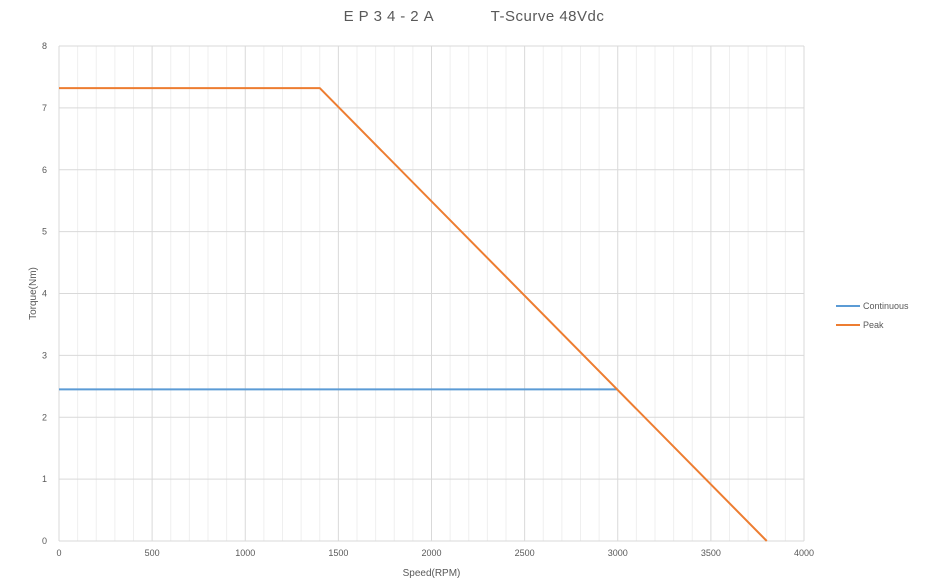 The width and height of the screenshot is (948, 582). What do you see at coordinates (711, 553) in the screenshot?
I see `x-tick-label: 3500` at bounding box center [711, 553].